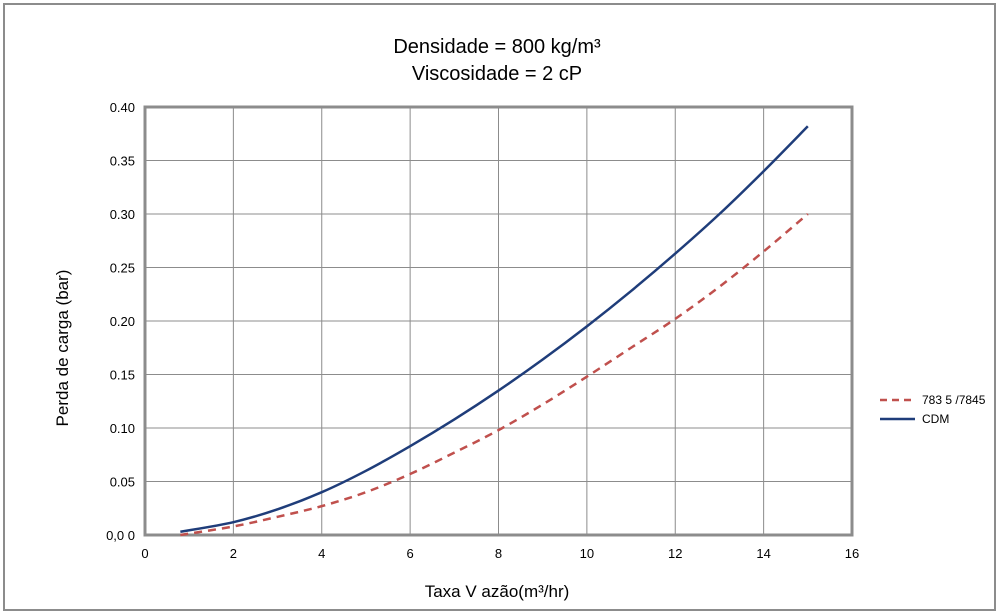 The height and width of the screenshot is (616, 1001). I want to click on x-tick-label: 12, so click(675, 553).